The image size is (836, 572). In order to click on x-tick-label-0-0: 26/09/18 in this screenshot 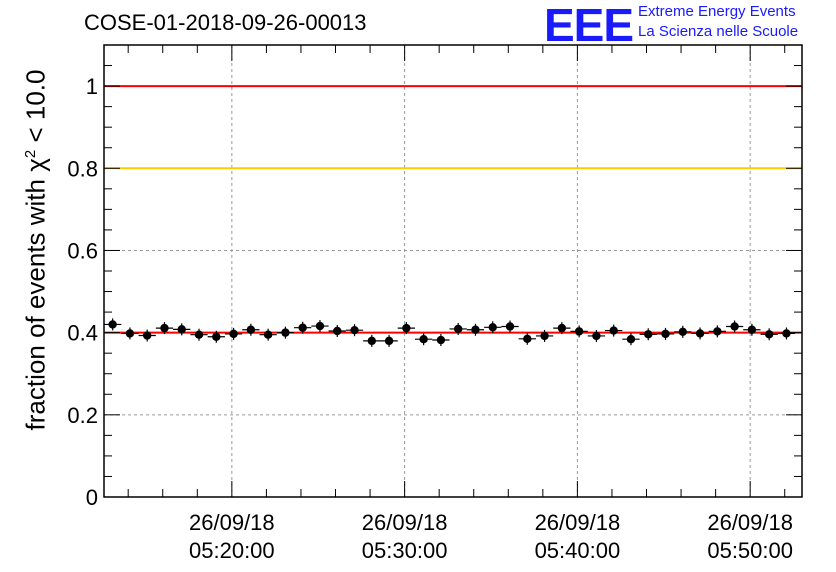, I will do `click(232, 522)`.